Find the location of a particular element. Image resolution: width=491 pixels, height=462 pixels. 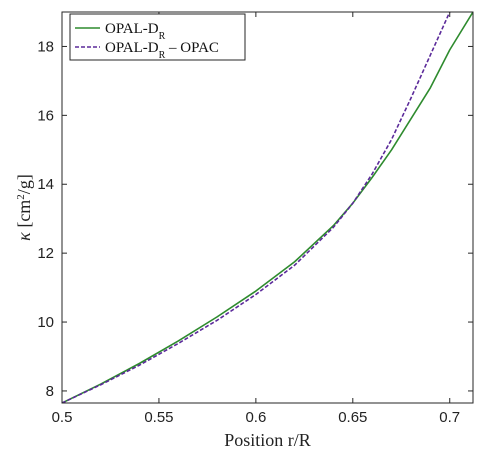

x-axis-title: Position r/R is located at coordinates (267, 440).